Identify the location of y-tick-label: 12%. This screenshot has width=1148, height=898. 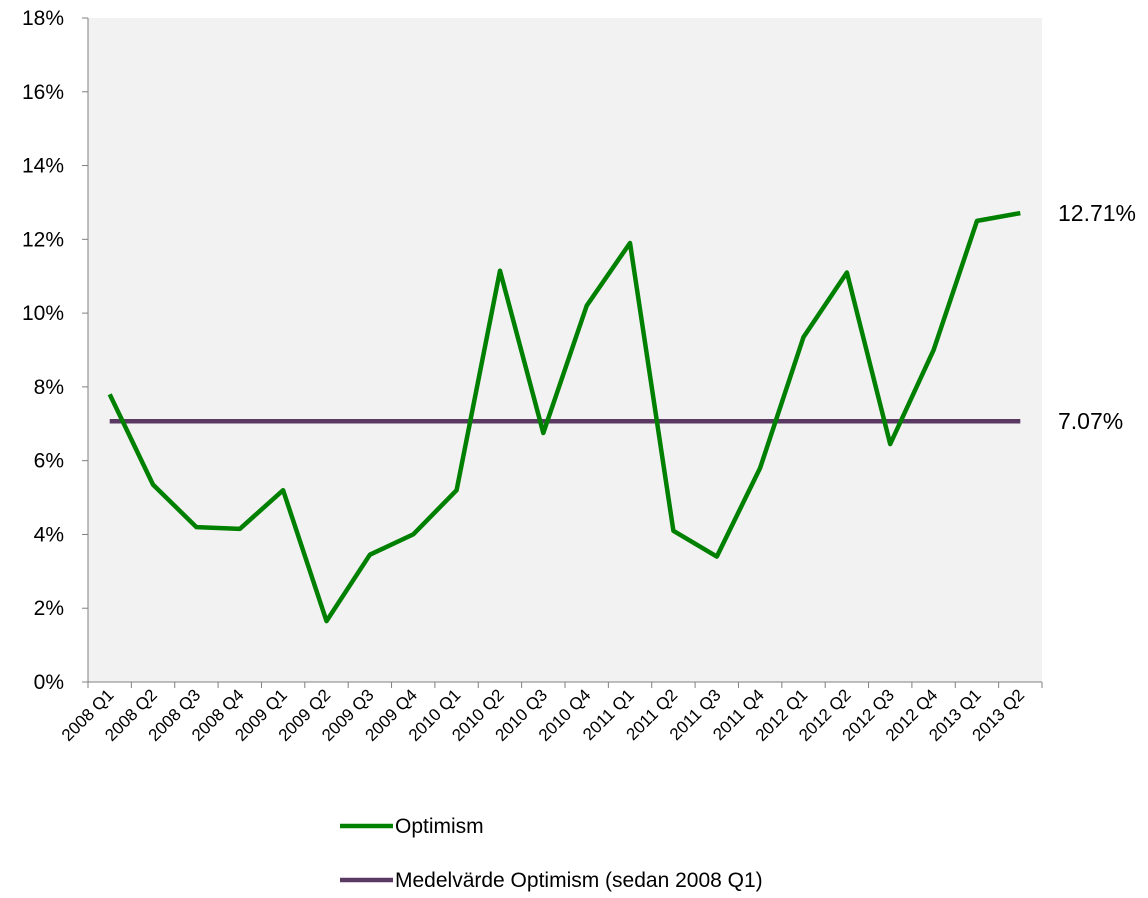
(43, 239).